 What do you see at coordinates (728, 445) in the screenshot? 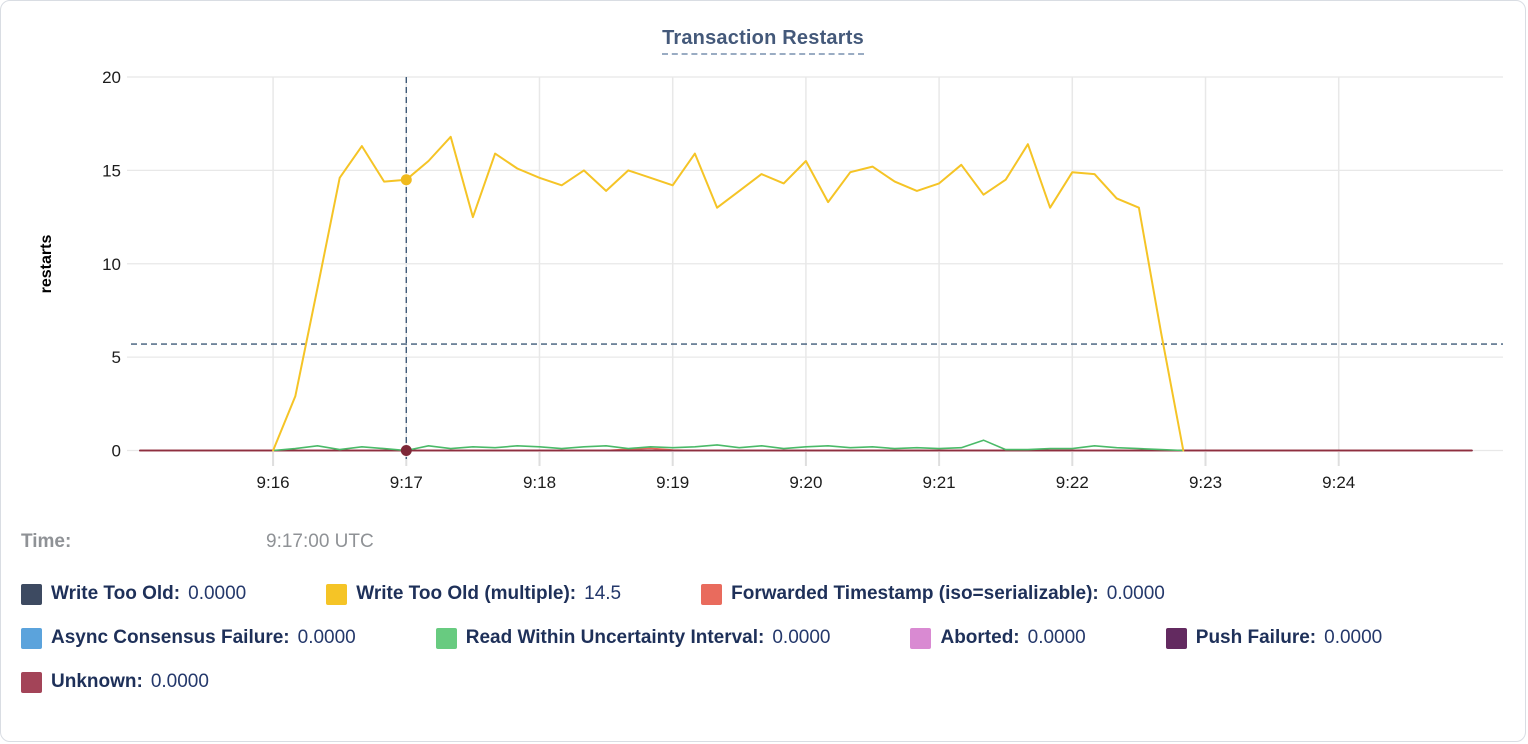
I see `series-line` at bounding box center [728, 445].